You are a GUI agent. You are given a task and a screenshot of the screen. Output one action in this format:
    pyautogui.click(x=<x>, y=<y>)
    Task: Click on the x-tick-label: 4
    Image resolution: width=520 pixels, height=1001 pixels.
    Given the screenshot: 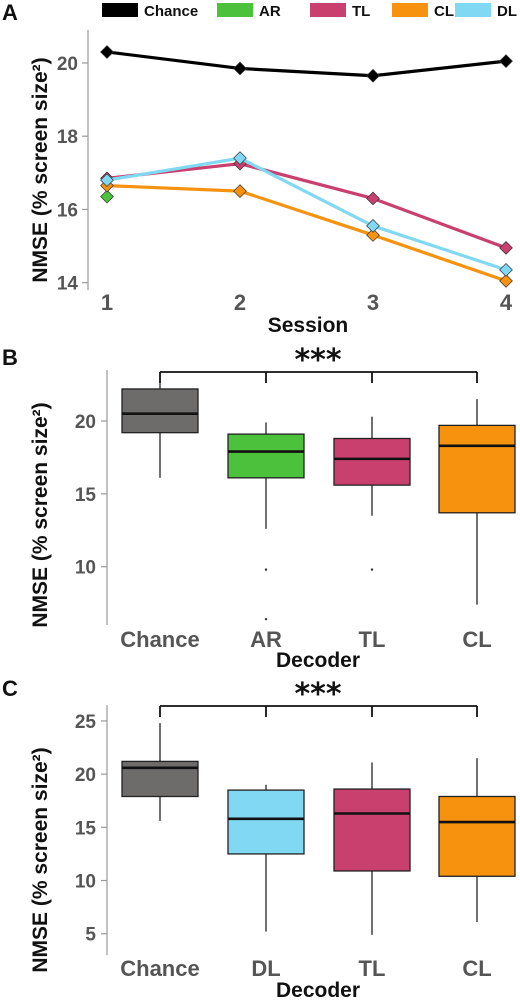 What is the action you would take?
    pyautogui.click(x=506, y=302)
    